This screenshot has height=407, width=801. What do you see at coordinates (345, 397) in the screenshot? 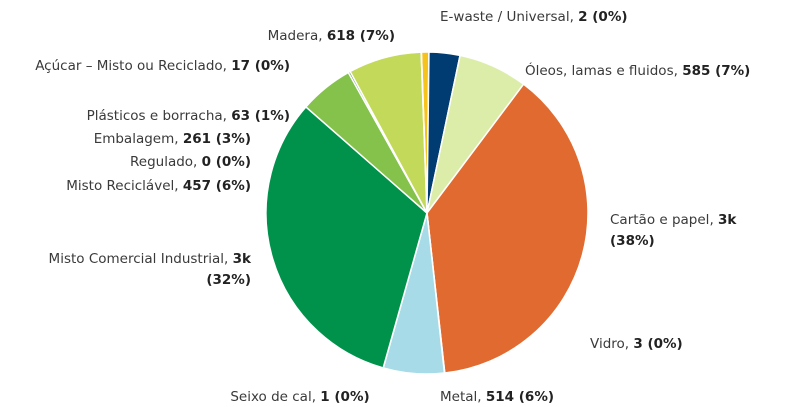
I see `slice-value: 1 (0%)` at bounding box center [345, 397].